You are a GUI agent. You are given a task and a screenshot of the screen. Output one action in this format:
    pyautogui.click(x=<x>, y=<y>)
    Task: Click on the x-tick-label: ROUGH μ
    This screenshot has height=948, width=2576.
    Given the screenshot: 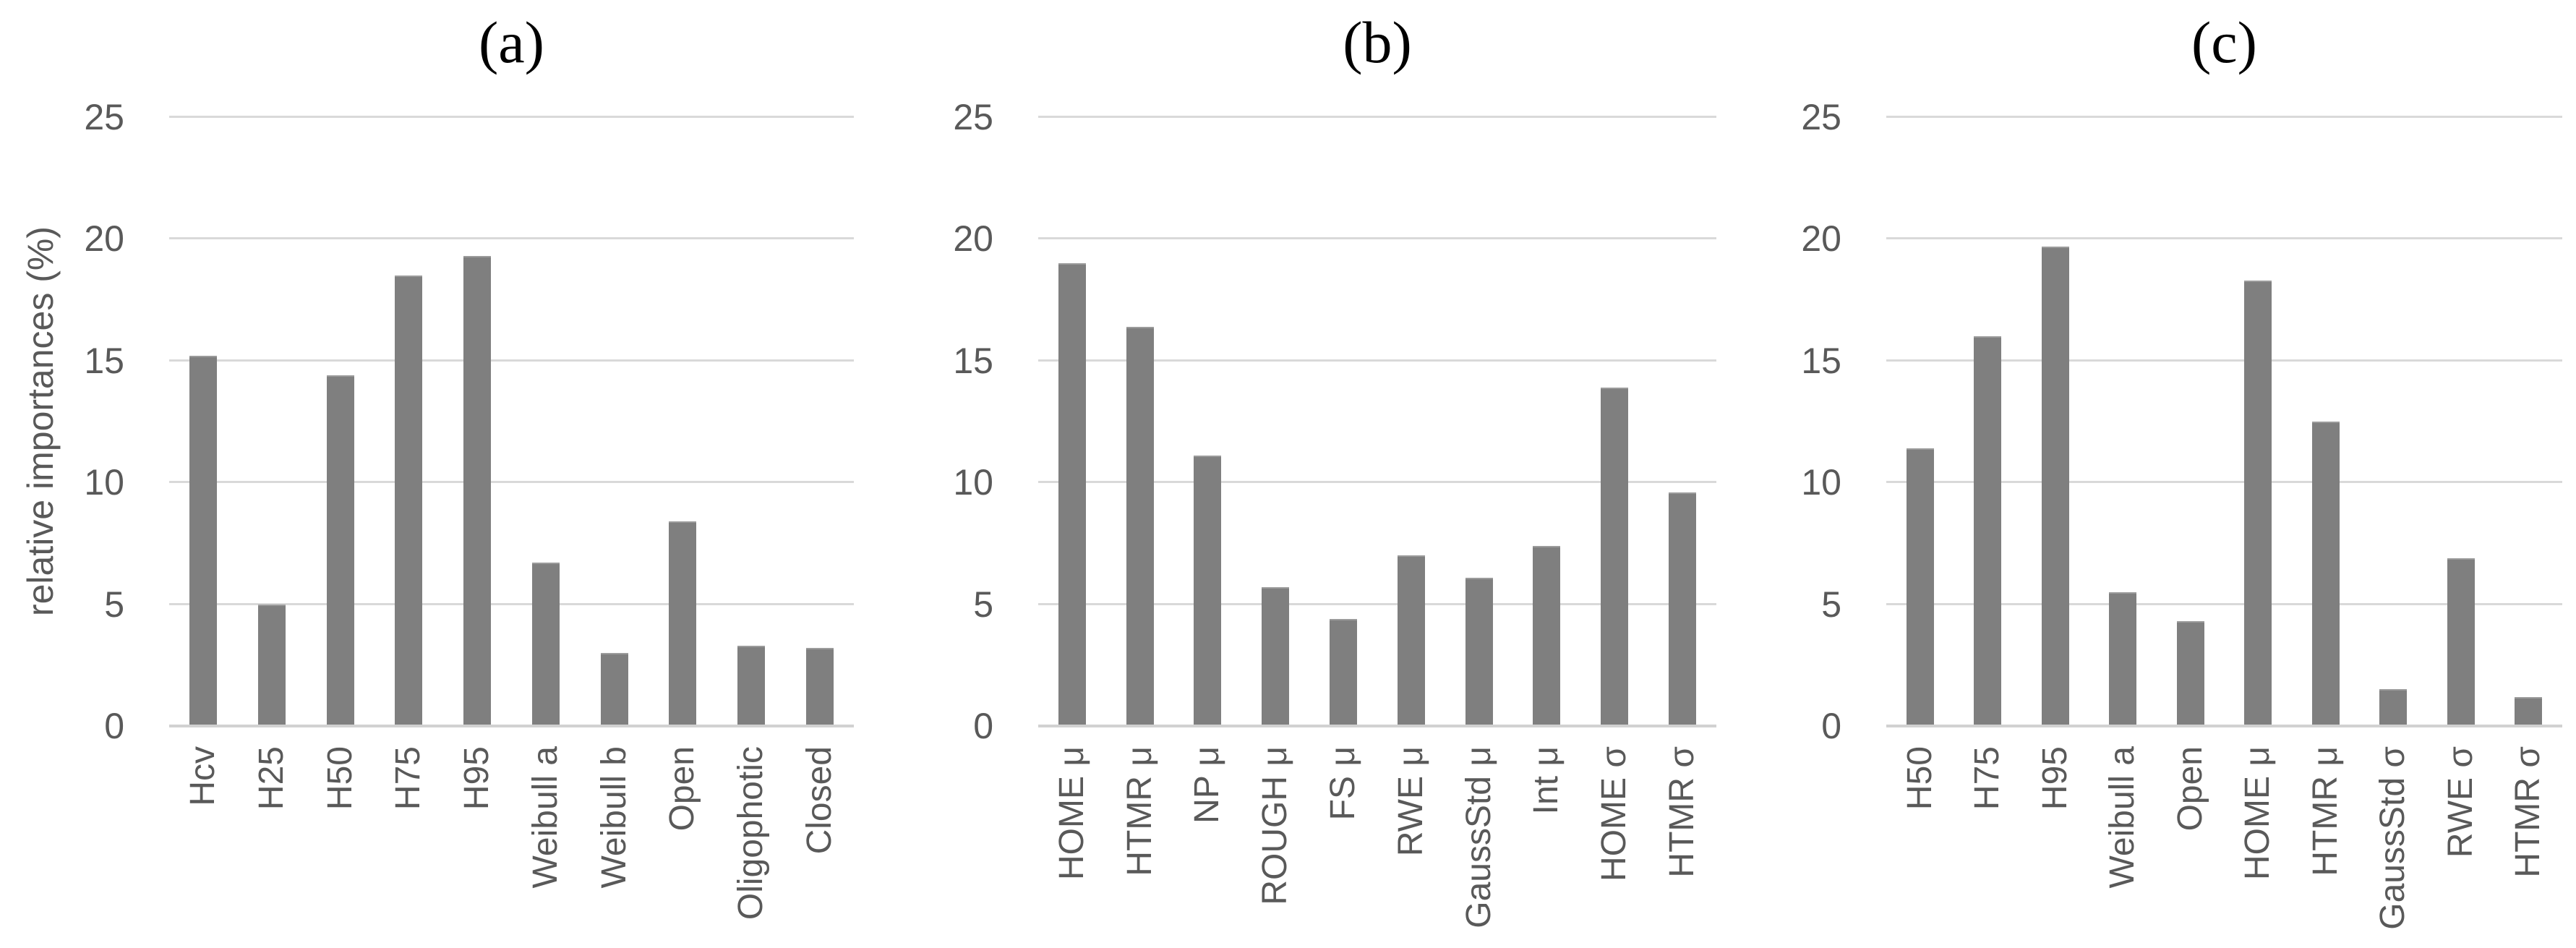 What is the action you would take?
    pyautogui.click(x=1276, y=825)
    